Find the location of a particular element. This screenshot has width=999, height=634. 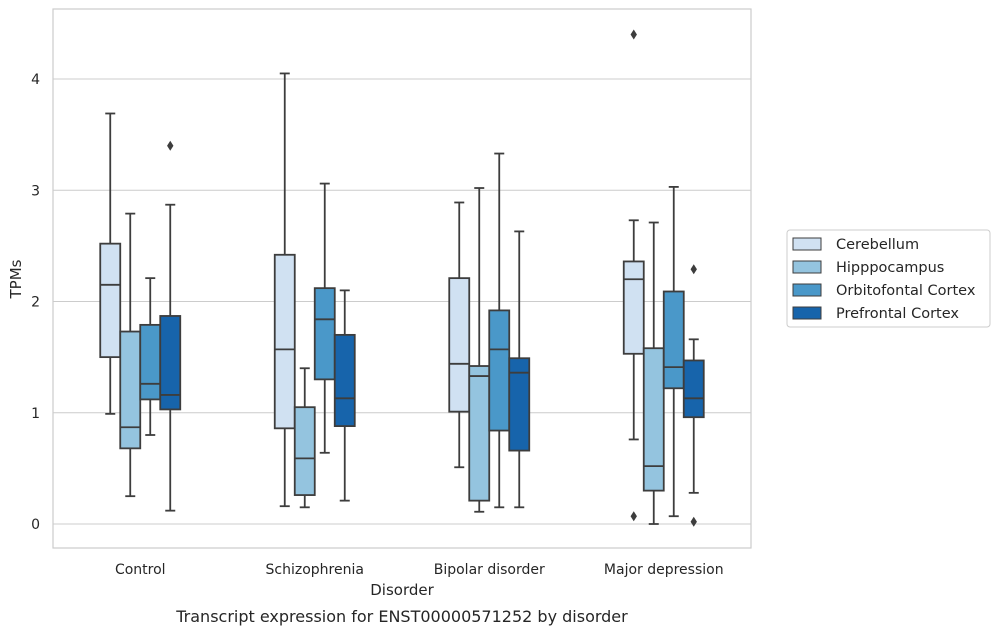

y-tick-label: 3 is located at coordinates (35, 191).